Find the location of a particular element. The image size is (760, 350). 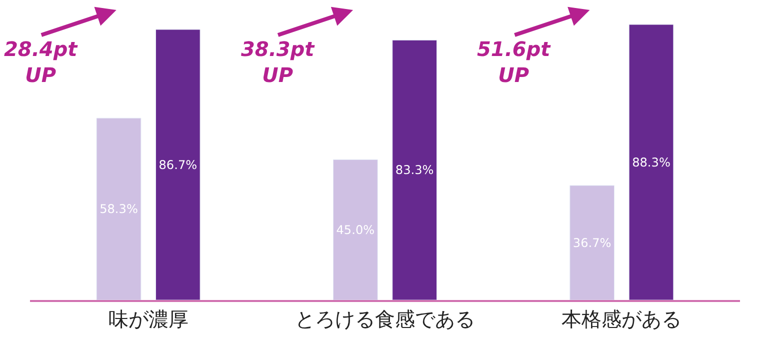

annotation: 51.6pt UP is located at coordinates (514, 62).